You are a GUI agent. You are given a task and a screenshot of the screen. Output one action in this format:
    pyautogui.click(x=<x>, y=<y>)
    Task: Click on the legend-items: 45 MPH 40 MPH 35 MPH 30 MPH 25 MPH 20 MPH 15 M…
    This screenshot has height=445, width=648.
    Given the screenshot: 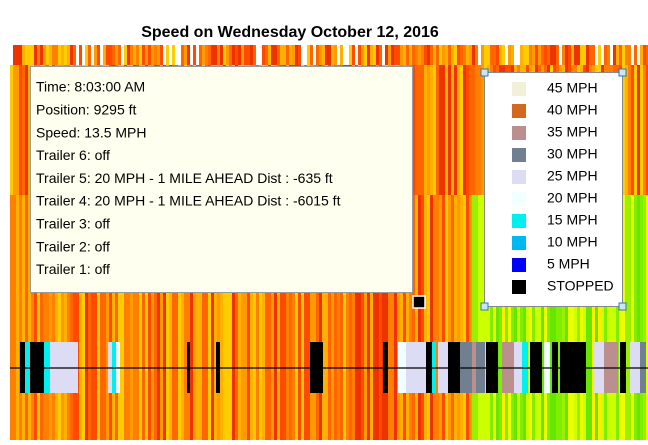 What is the action you would take?
    pyautogui.click(x=563, y=187)
    